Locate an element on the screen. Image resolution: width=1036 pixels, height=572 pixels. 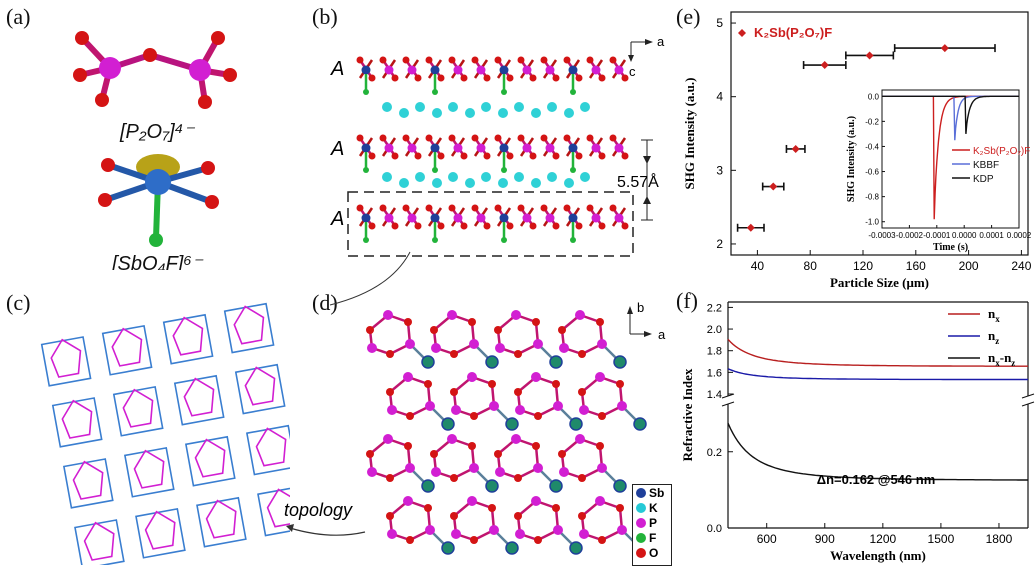
axes-icon-b is located at coordinates (640, 50).